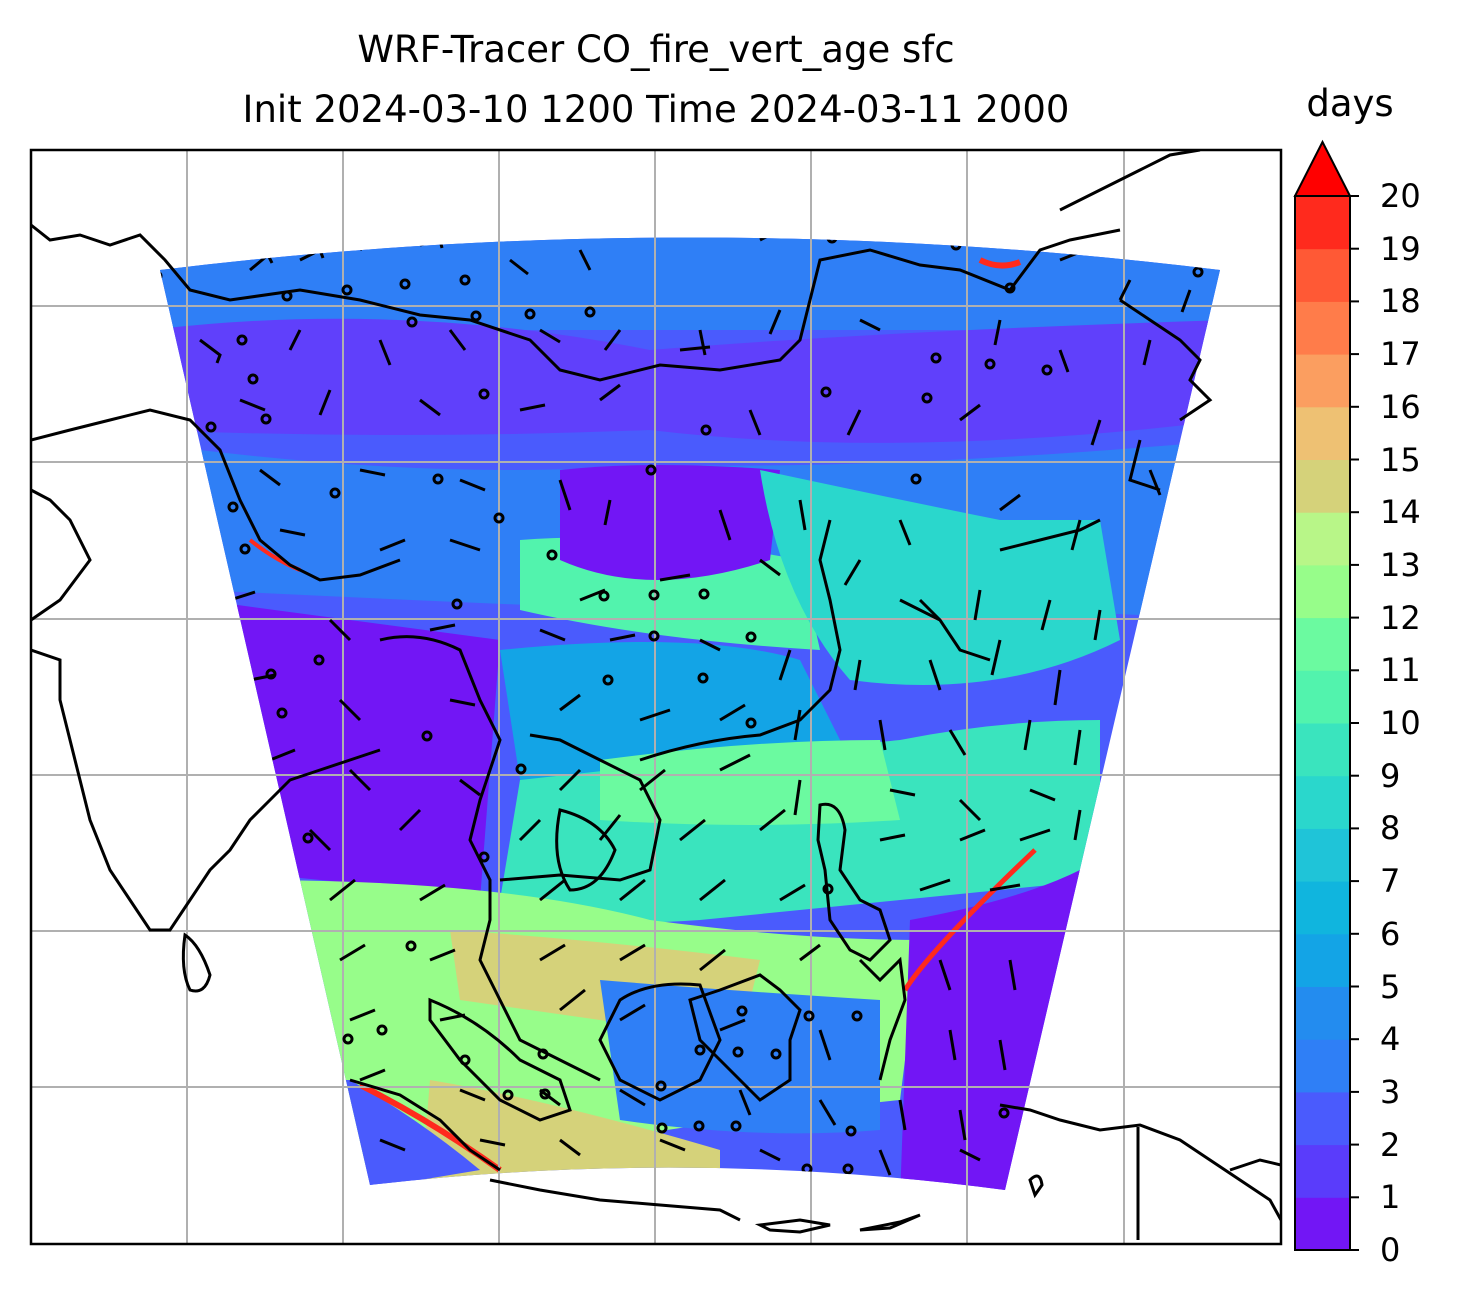 This screenshot has width=1462, height=1306. I want to click on colorbar-tick-label: 10, so click(1400, 723).